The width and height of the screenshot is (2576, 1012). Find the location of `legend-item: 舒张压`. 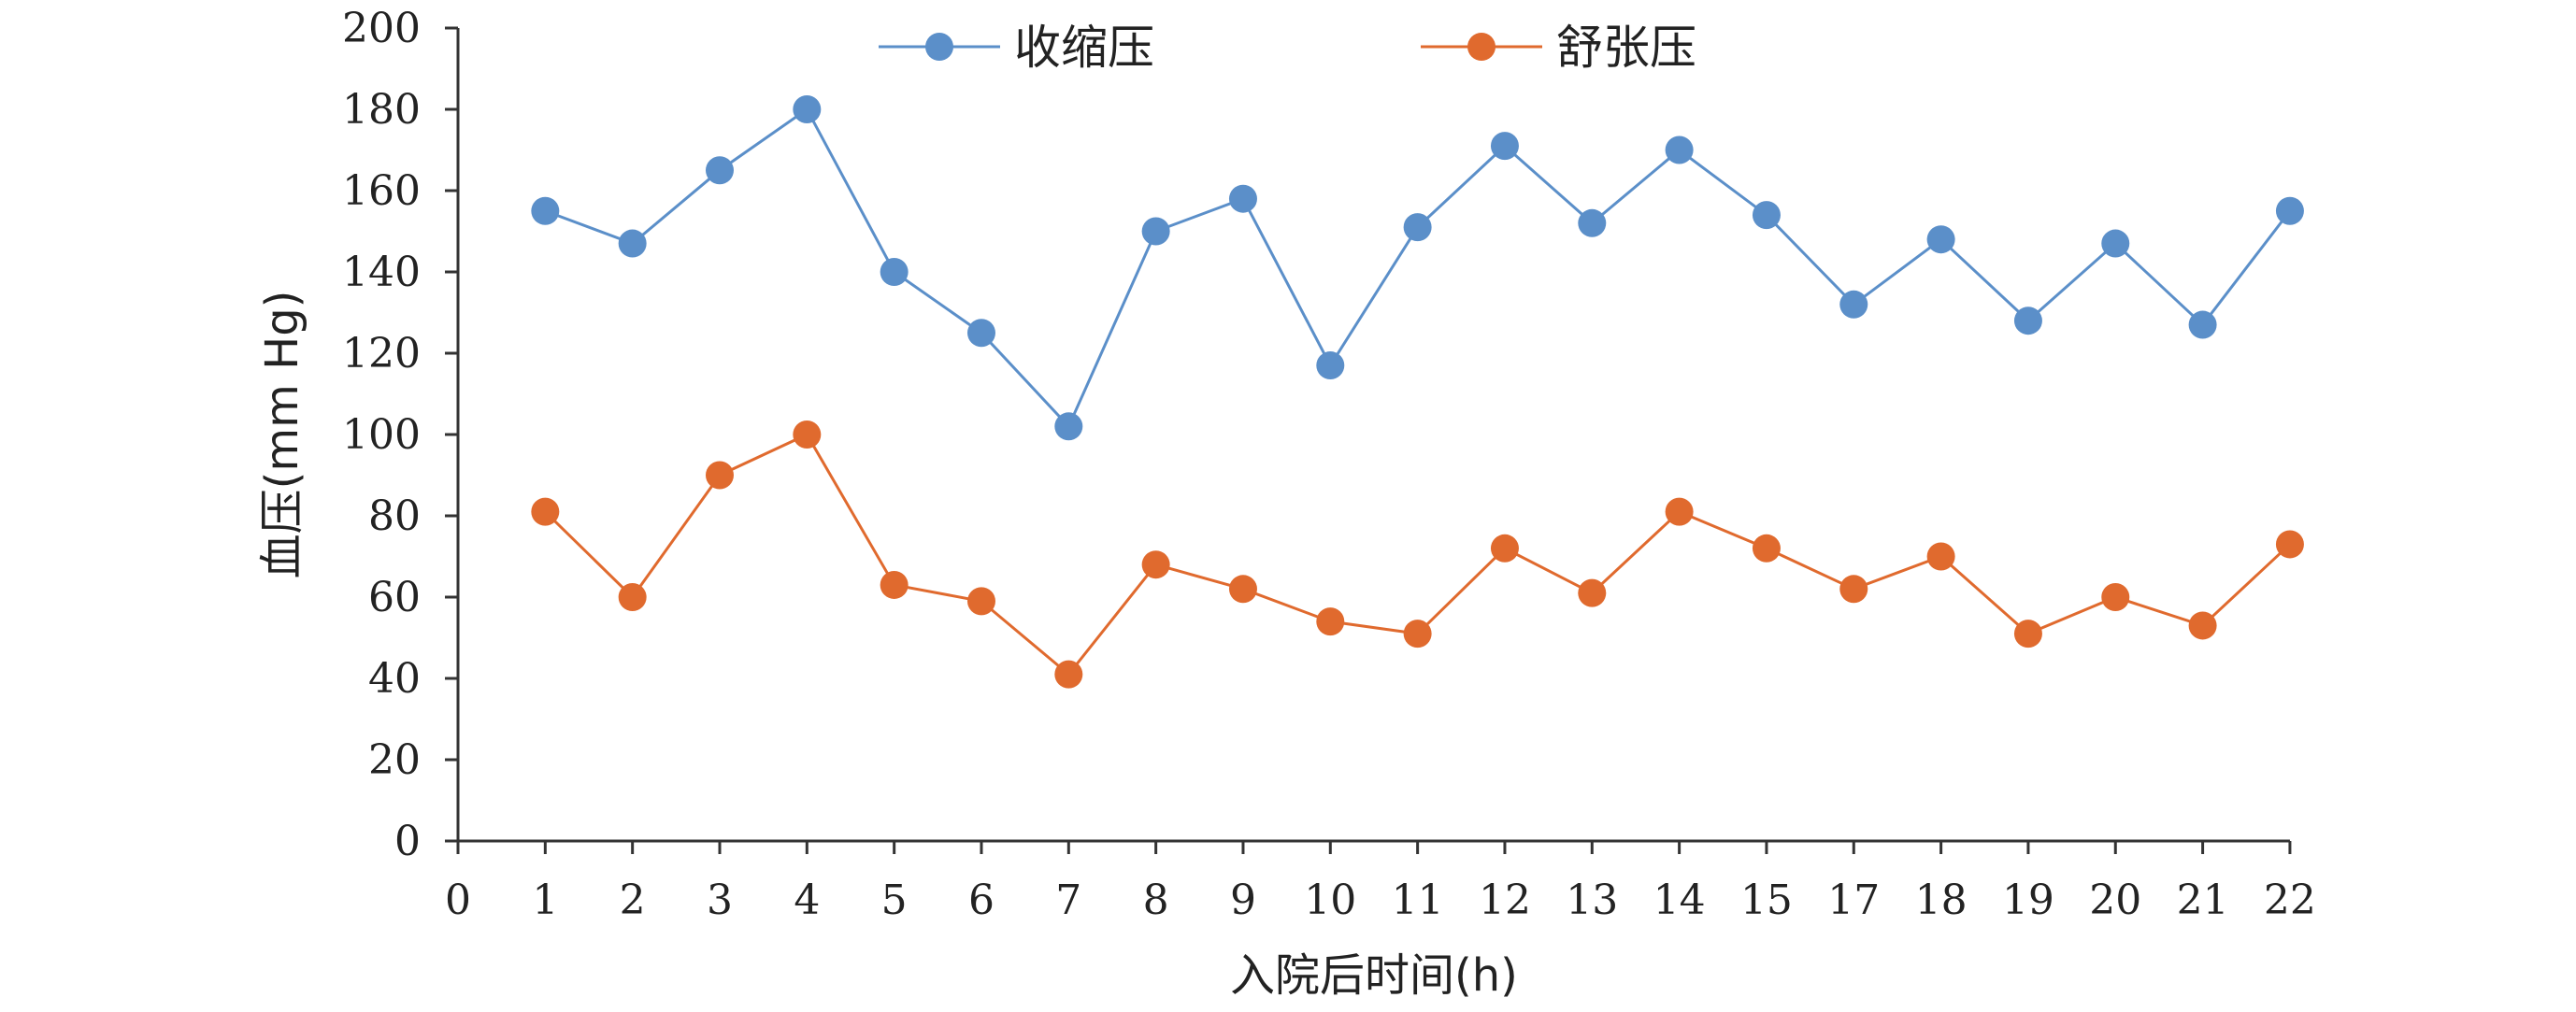

legend-item: 舒张压 is located at coordinates (1558, 48).